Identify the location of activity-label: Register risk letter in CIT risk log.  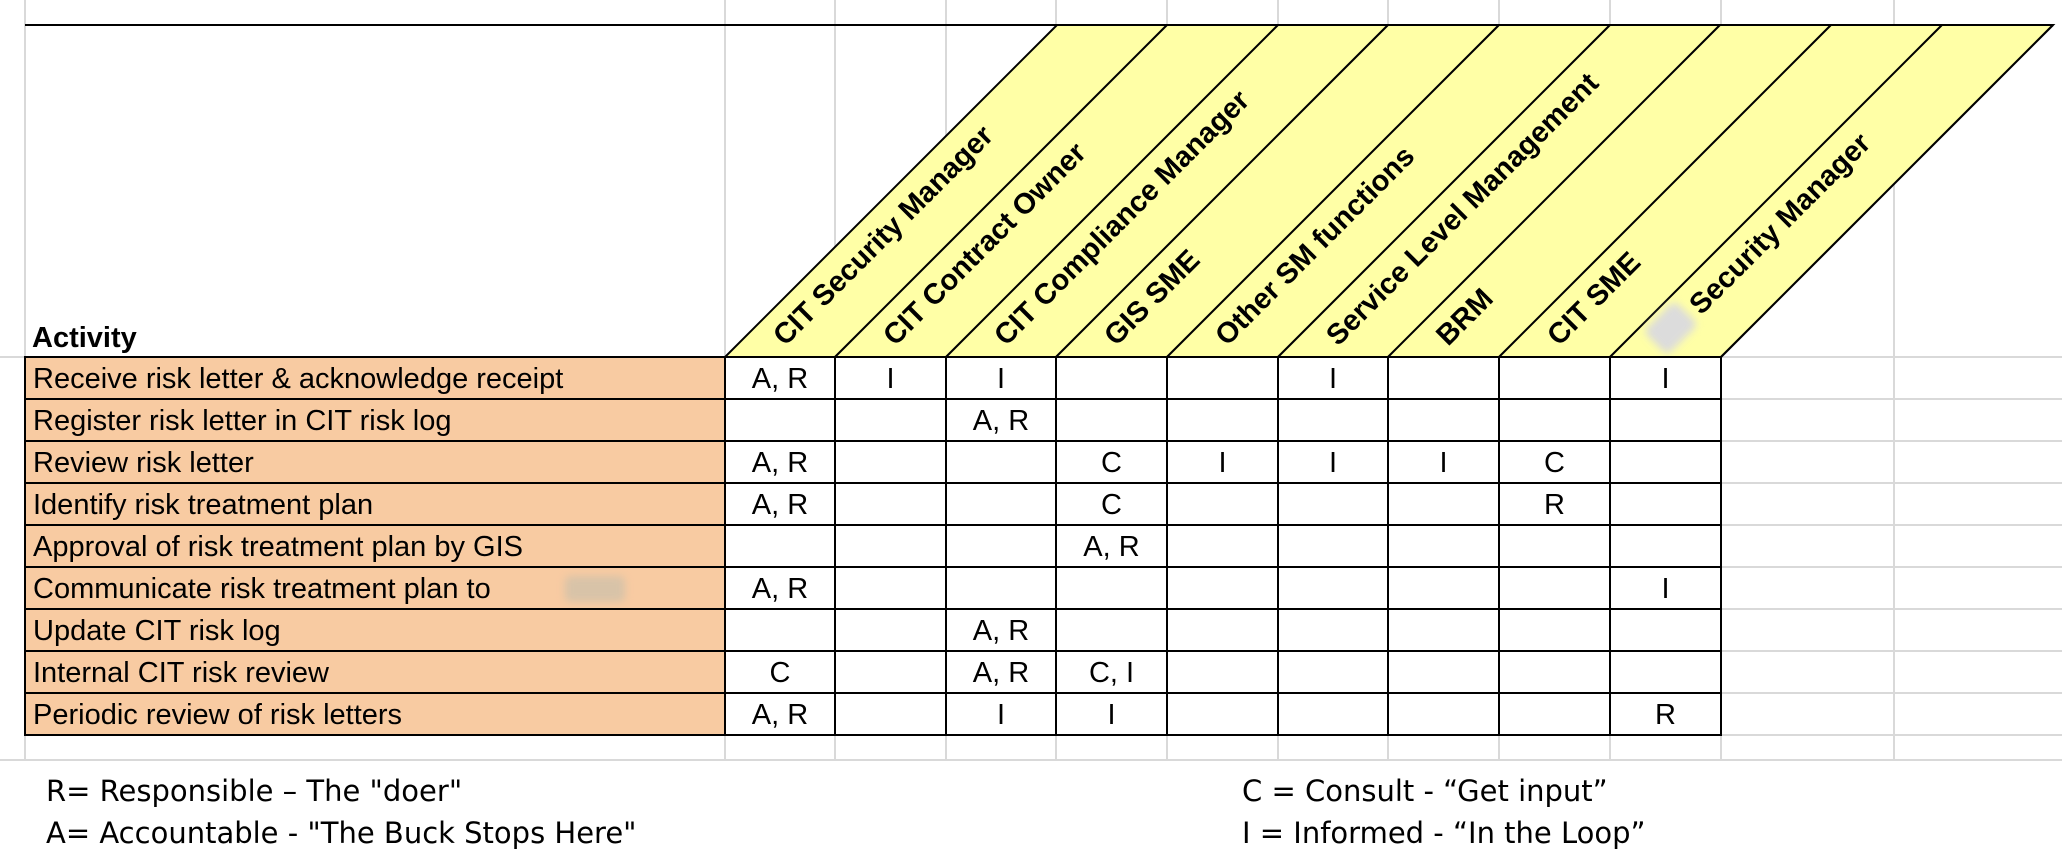
(242, 421).